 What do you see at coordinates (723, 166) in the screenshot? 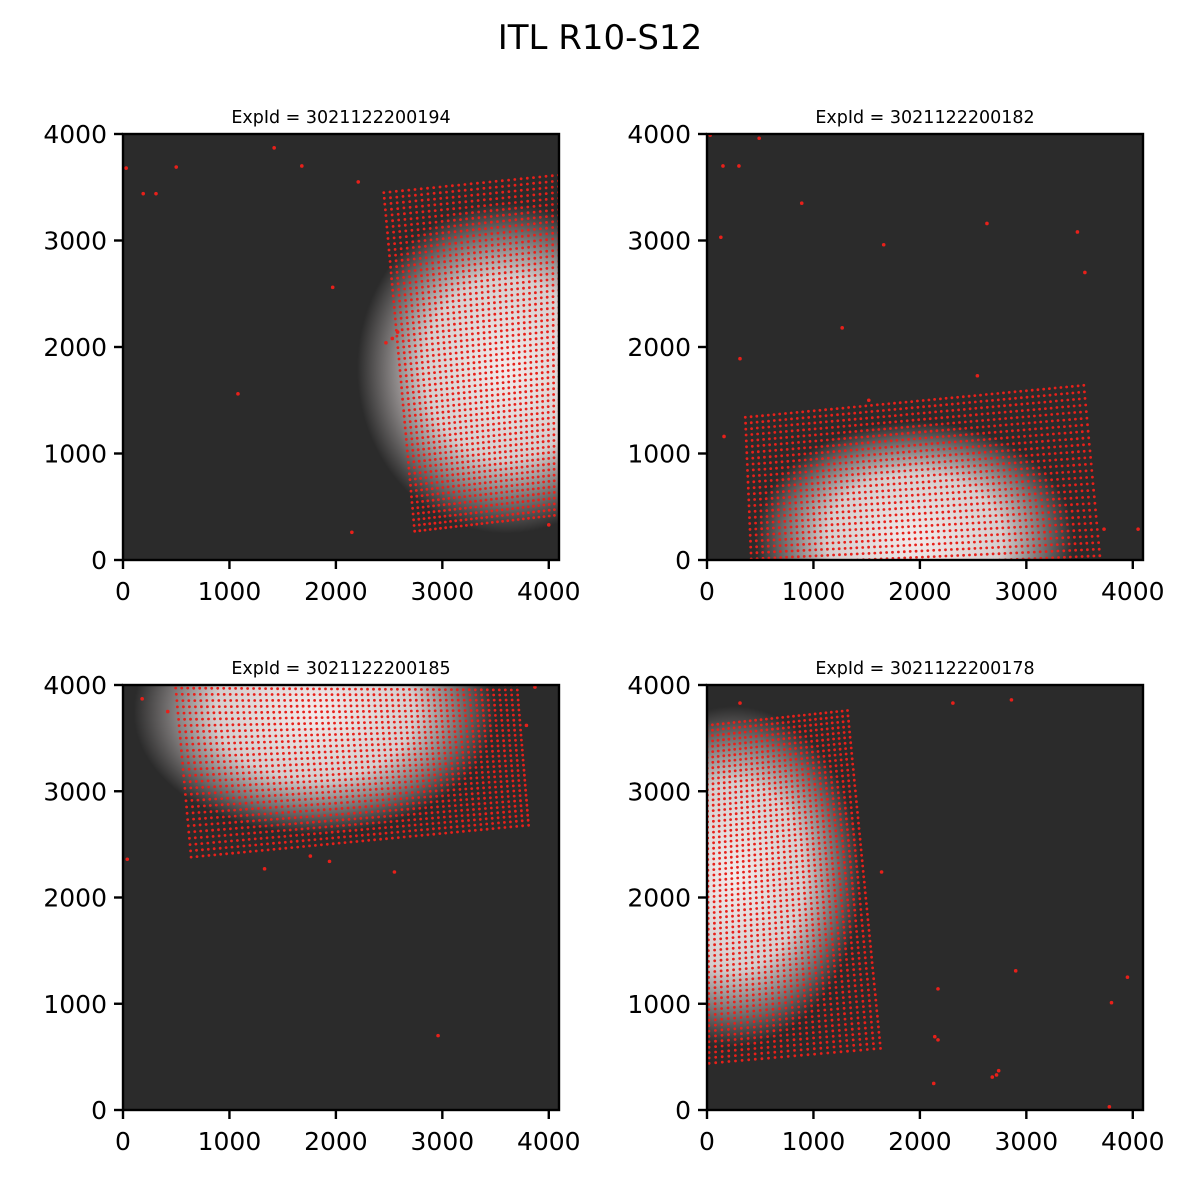
I see `stray-point` at bounding box center [723, 166].